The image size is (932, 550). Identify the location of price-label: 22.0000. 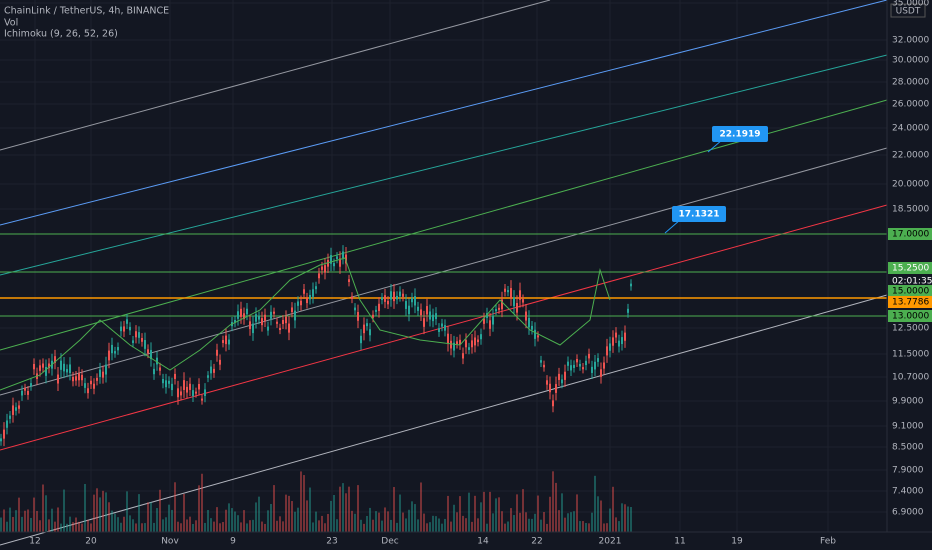
(910, 156).